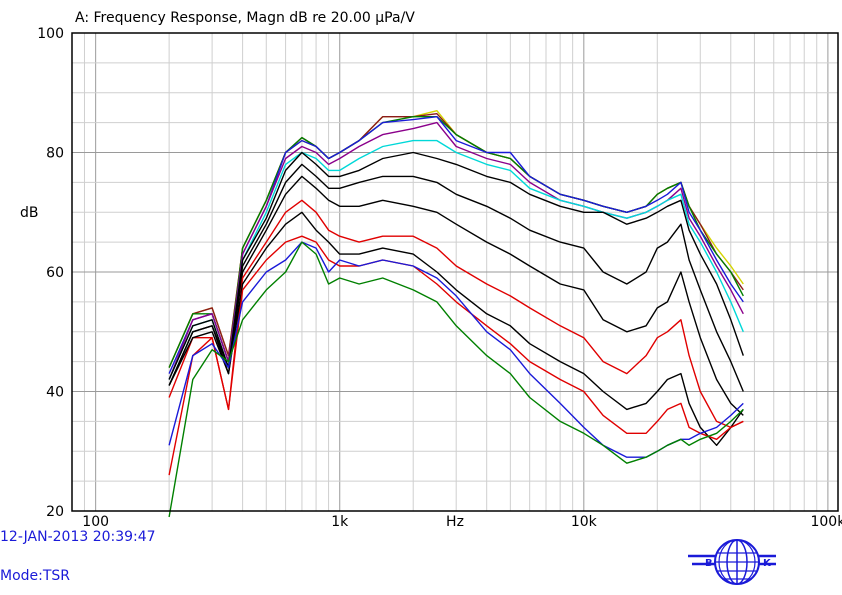 The width and height of the screenshot is (842, 595). I want to click on y-tick-label: 20, so click(55, 512).